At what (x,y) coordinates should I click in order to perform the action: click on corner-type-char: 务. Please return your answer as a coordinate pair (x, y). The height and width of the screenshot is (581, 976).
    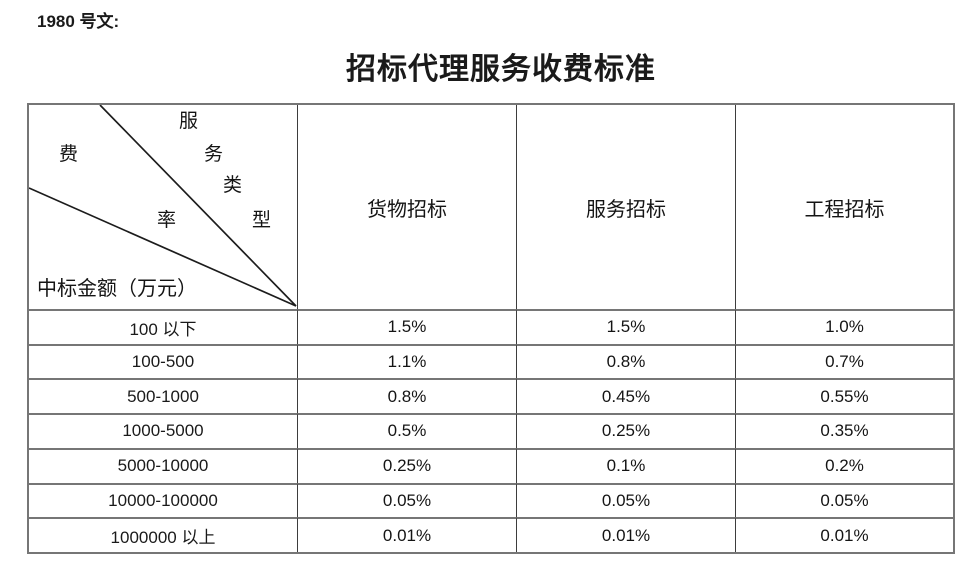
    Looking at the image, I should click on (214, 154).